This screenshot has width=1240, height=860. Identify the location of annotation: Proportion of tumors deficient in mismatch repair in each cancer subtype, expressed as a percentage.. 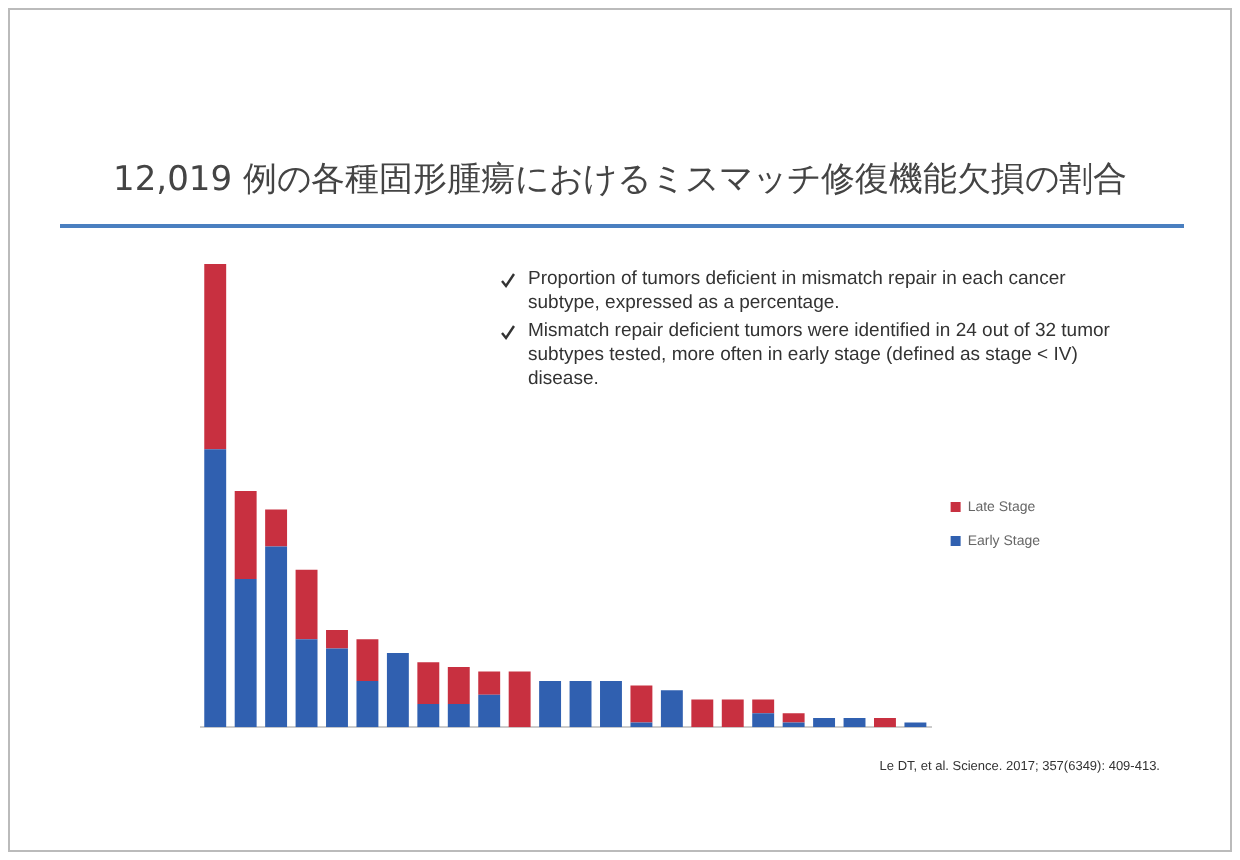
(798, 292).